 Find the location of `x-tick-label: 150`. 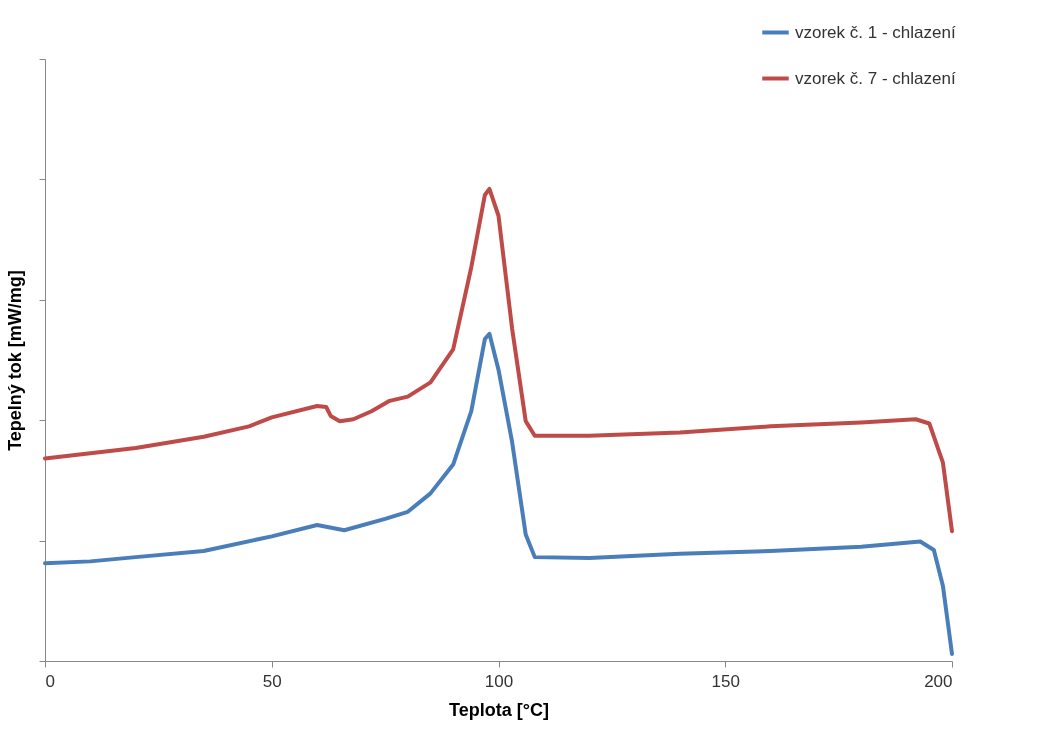

x-tick-label: 150 is located at coordinates (725, 681).